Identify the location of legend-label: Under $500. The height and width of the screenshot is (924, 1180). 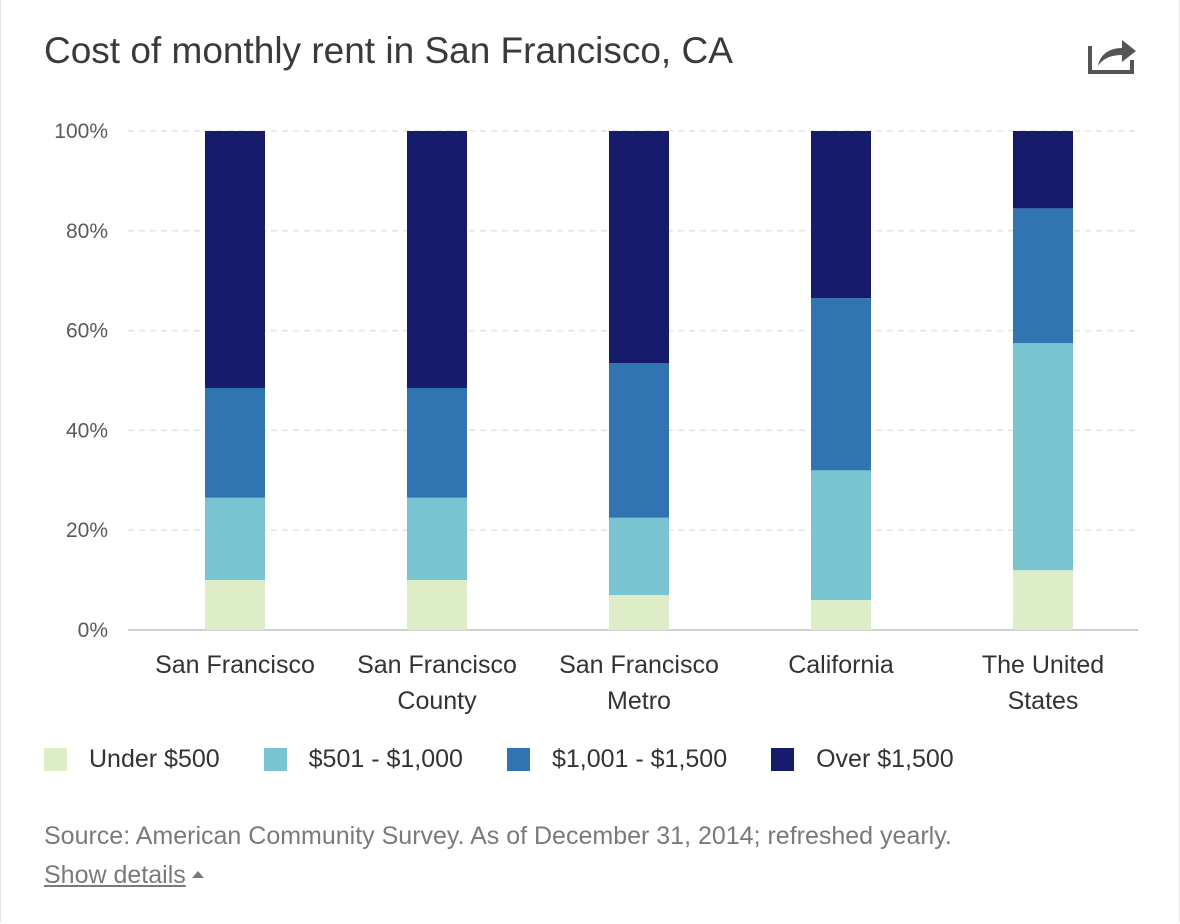
(154, 759).